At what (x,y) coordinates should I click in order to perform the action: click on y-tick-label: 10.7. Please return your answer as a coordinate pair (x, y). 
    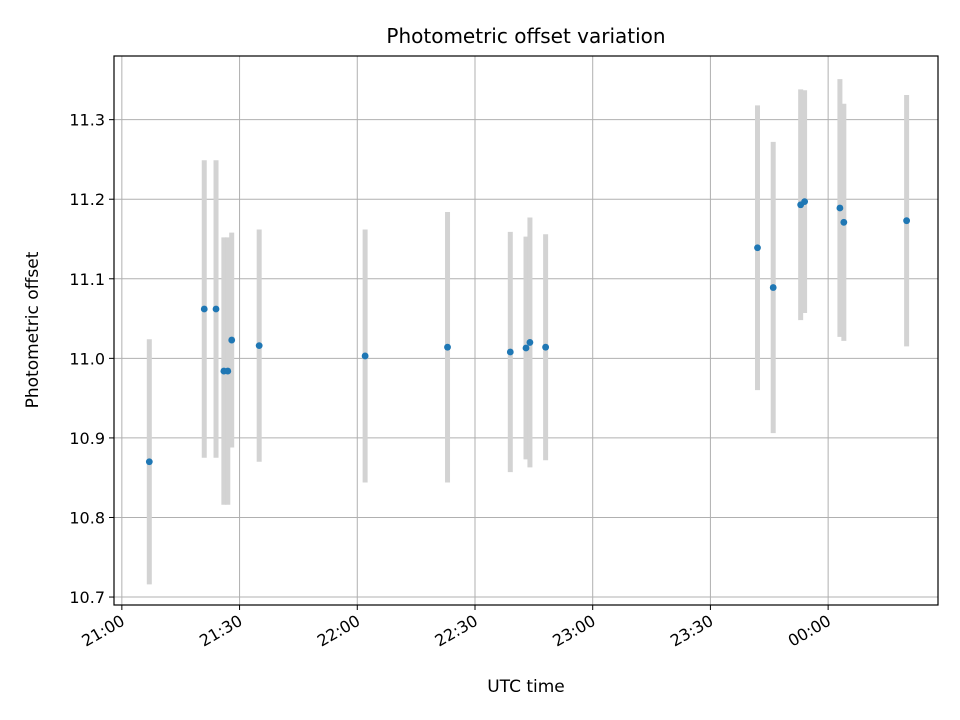
    Looking at the image, I should click on (87, 597).